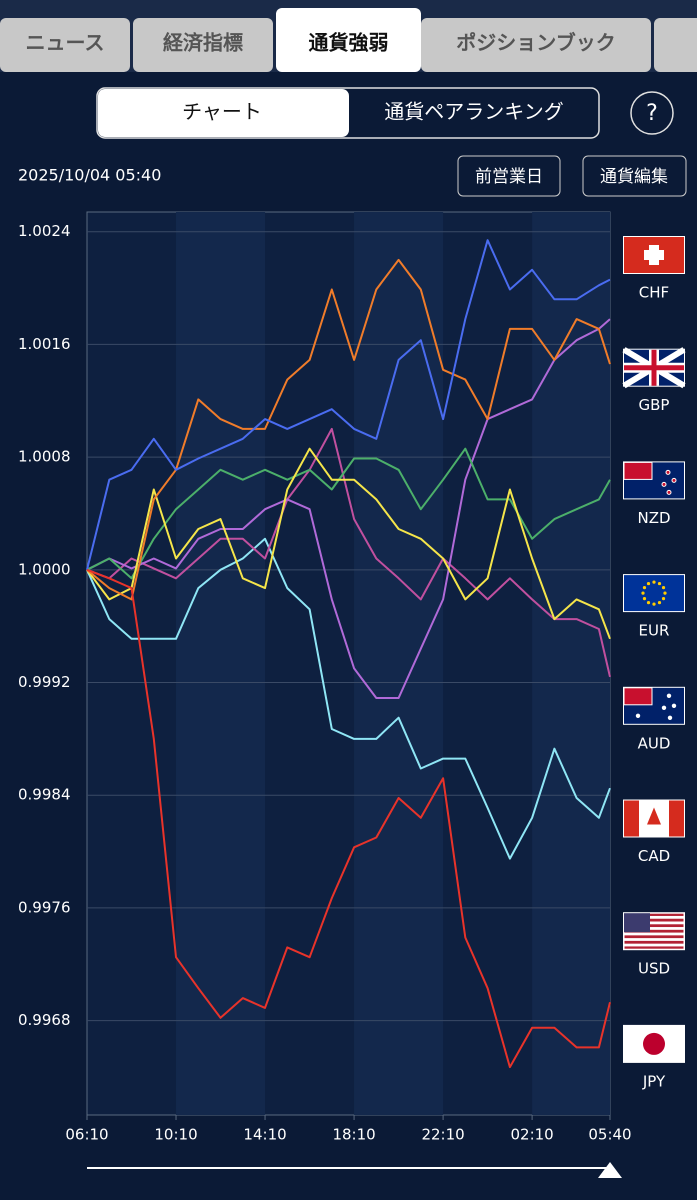 This screenshot has width=697, height=1200. I want to click on x-tick-label: 22:10, so click(442, 1135).